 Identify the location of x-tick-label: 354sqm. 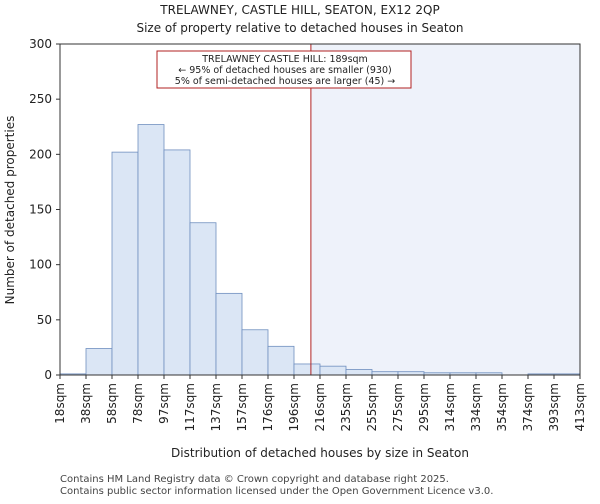
(502, 407).